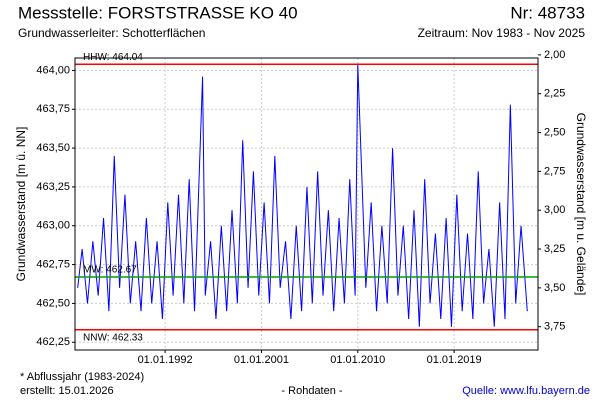 The image size is (600, 405). I want to click on reference-label: NNW: 462.33, so click(113, 337).